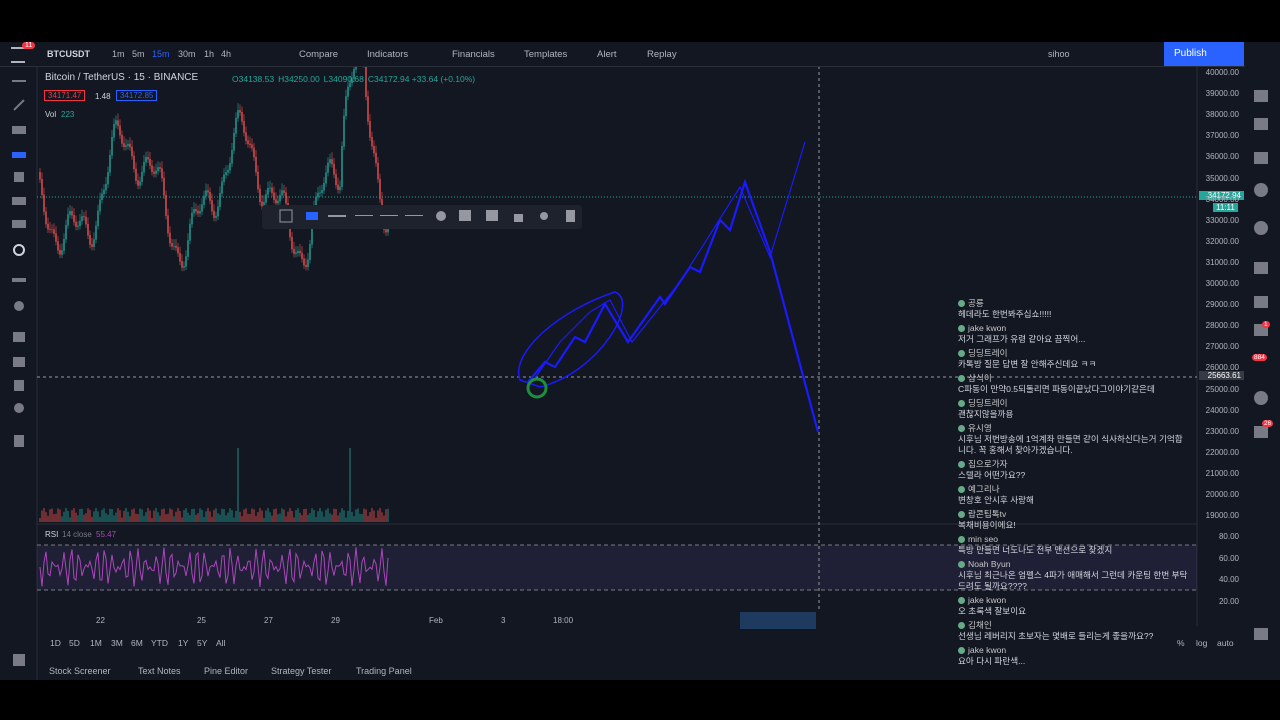  Describe the element at coordinates (503, 620) in the screenshot. I see `time-label: 3` at that location.